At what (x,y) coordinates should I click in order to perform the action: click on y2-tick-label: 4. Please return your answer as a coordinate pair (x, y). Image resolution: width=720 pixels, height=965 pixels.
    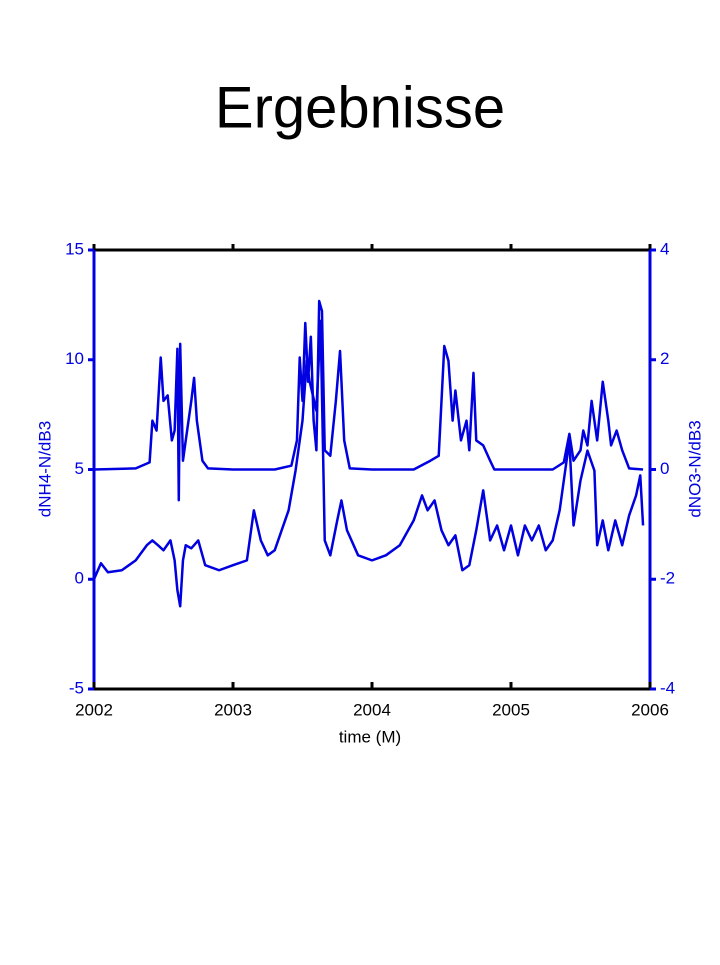
    Looking at the image, I should click on (664, 248).